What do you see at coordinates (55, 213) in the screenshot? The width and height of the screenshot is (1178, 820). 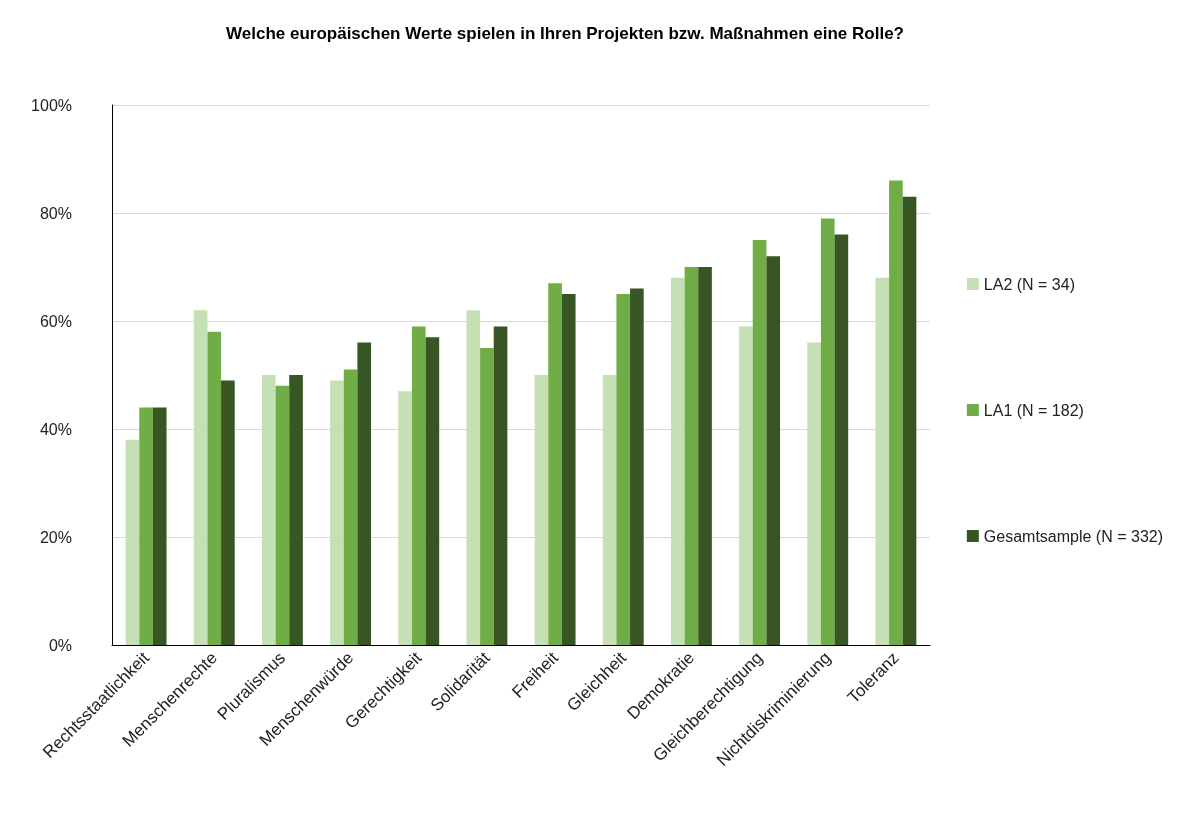 I see `y-tick-label: 80%` at bounding box center [55, 213].